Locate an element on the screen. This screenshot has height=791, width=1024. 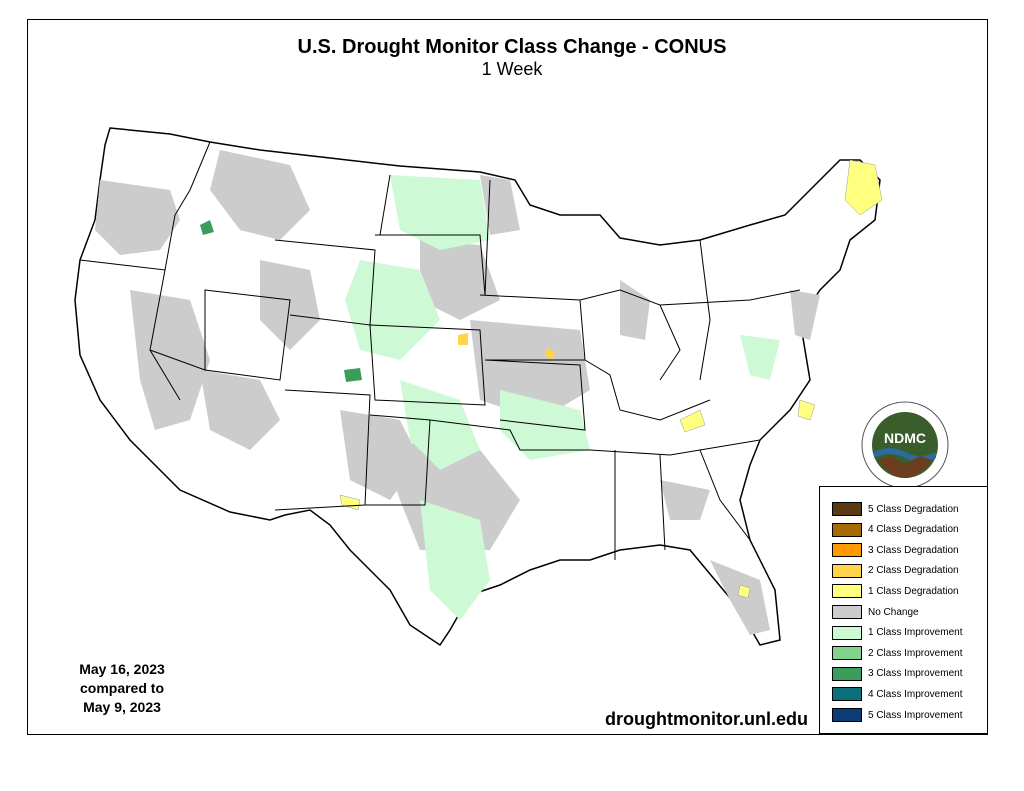
legend-label: 4 Class Degradation is located at coordinates (913, 530).